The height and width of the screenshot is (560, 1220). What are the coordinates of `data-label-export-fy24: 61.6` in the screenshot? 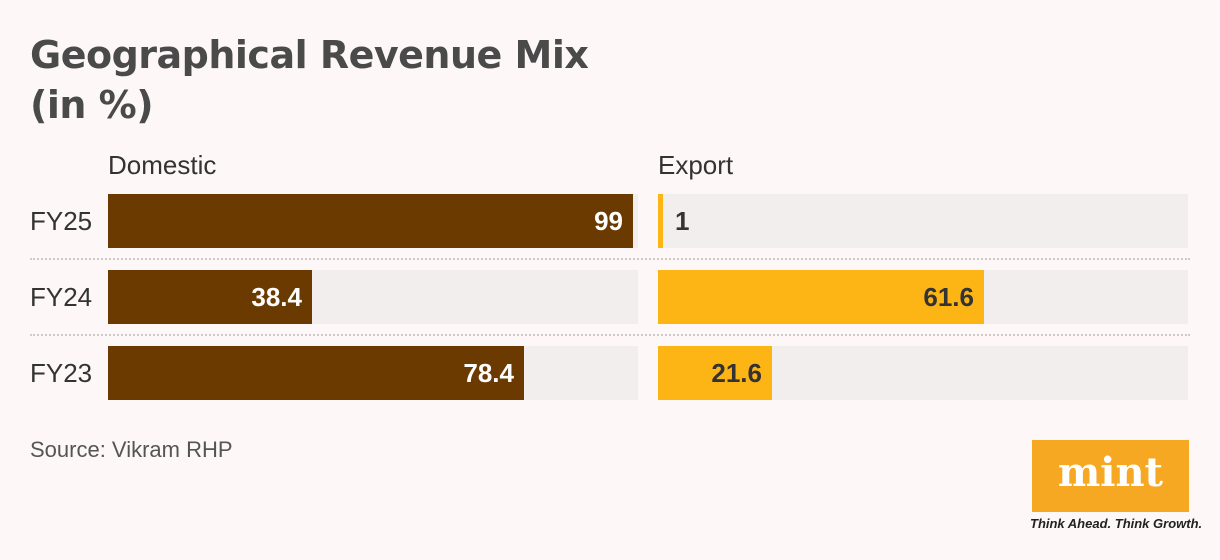 It's located at (948, 297).